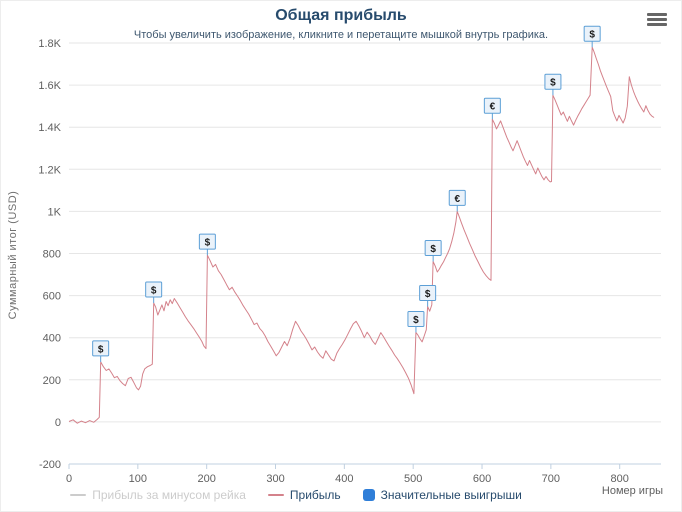  What do you see at coordinates (275, 479) in the screenshot?
I see `x-tick-label: 300` at bounding box center [275, 479].